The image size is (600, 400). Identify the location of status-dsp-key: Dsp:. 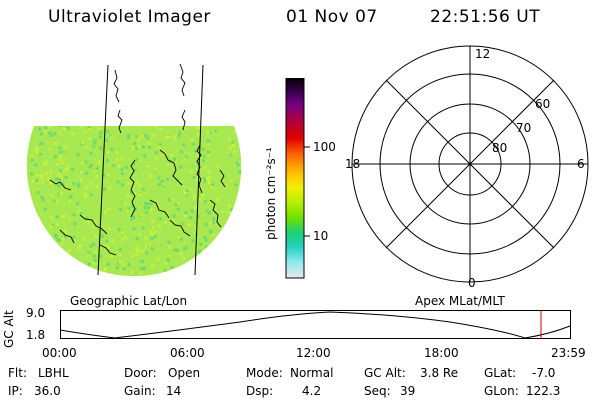
(260, 391).